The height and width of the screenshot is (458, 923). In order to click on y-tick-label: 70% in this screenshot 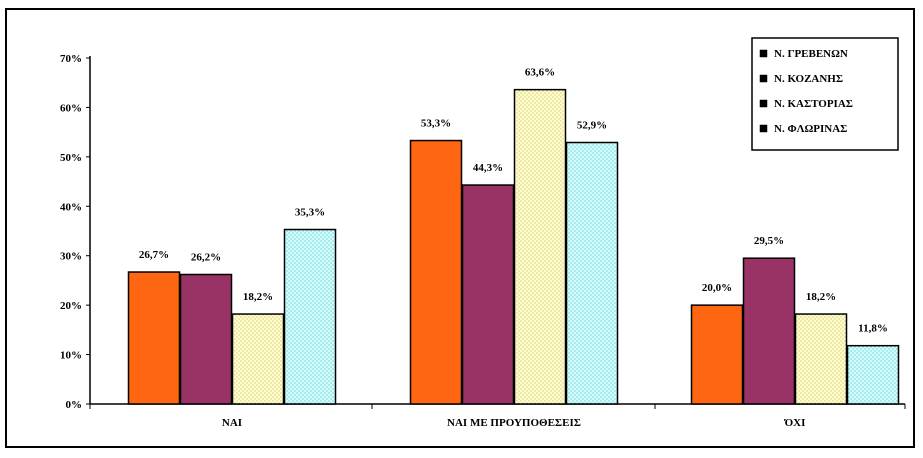, I will do `click(71, 59)`.